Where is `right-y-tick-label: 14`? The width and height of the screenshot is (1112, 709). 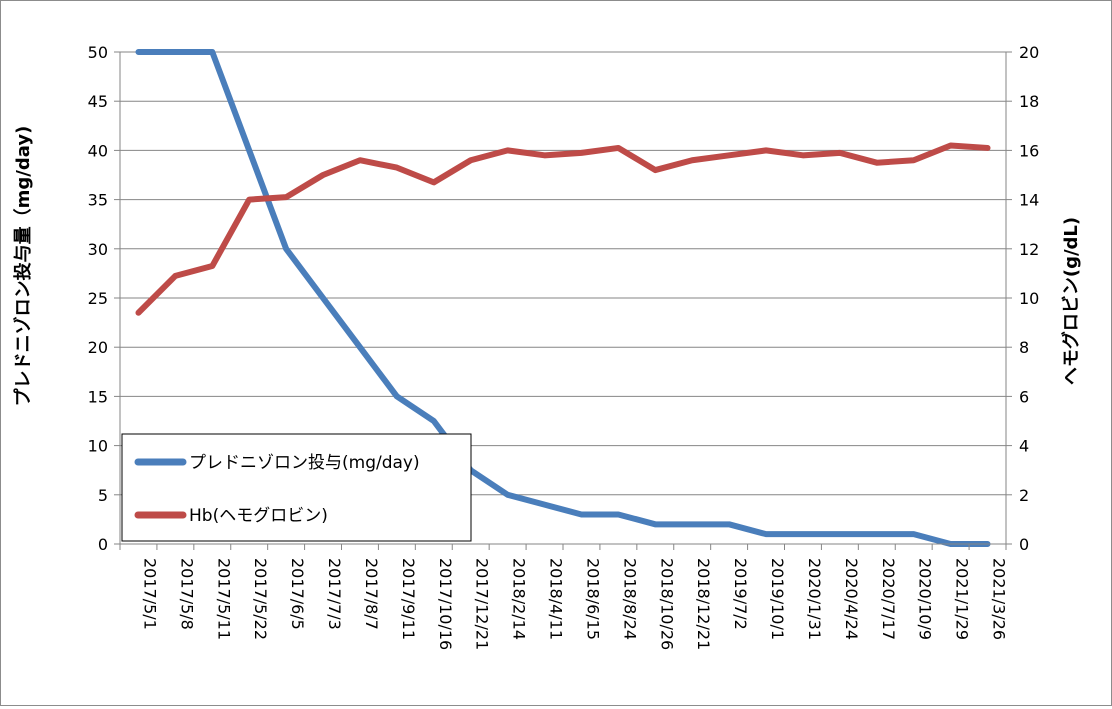 right-y-tick-label: 14 is located at coordinates (1029, 200).